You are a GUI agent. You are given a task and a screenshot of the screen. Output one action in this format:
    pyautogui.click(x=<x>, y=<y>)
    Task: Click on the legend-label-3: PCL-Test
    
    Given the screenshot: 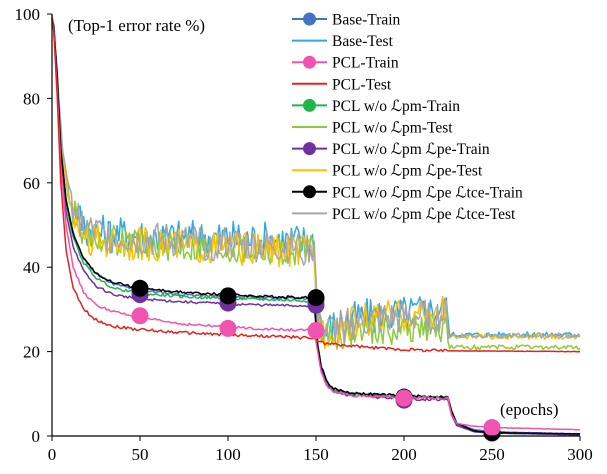 What is the action you would take?
    pyautogui.click(x=362, y=84)
    